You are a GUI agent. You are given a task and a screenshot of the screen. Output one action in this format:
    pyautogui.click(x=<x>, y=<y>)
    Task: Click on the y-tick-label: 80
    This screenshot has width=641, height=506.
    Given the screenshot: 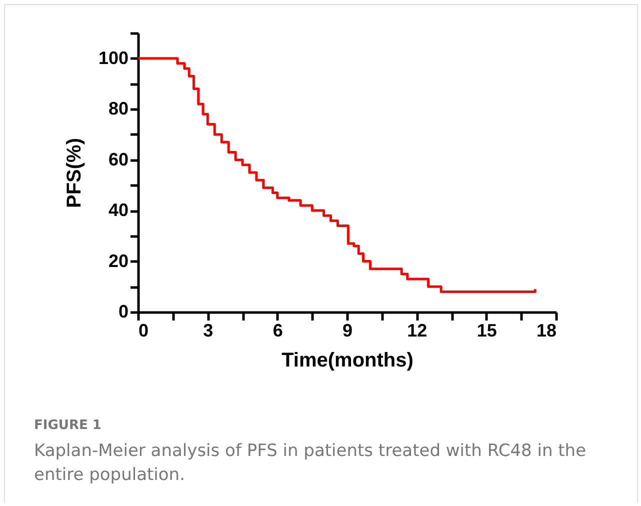 What is the action you would take?
    pyautogui.click(x=118, y=108)
    